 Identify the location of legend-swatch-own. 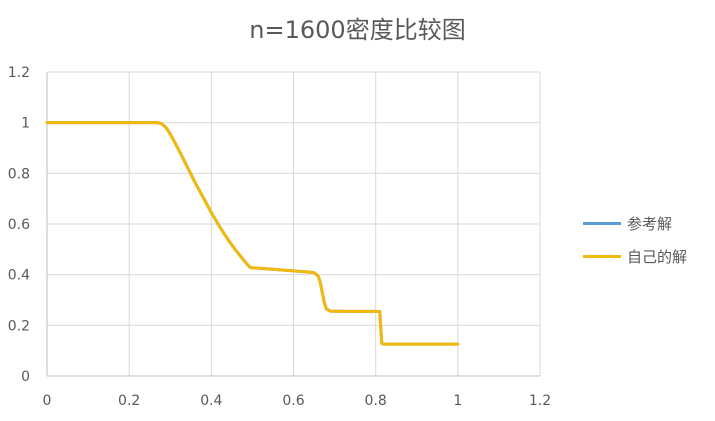
(602, 256).